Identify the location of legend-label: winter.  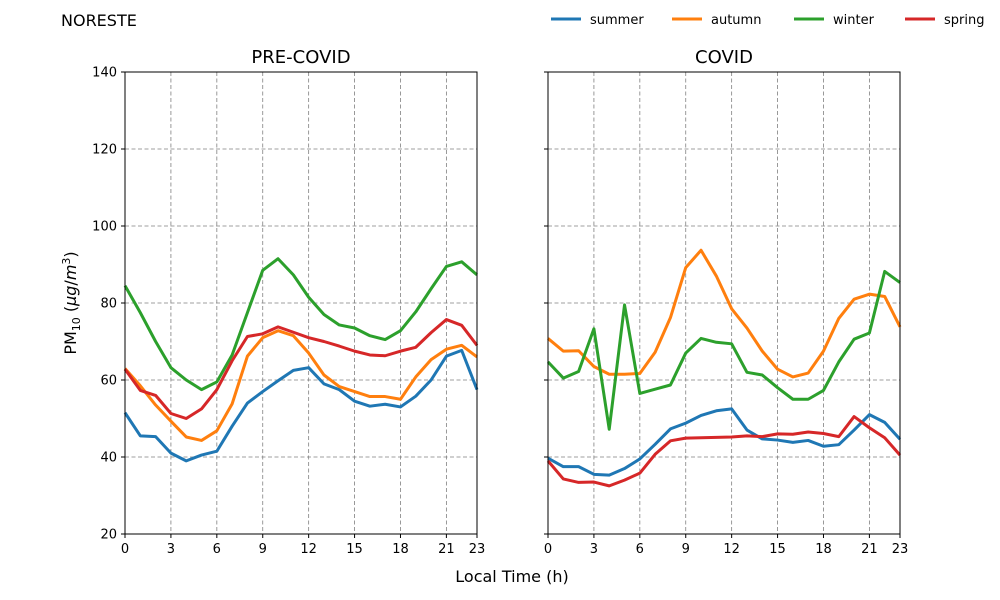
(854, 20).